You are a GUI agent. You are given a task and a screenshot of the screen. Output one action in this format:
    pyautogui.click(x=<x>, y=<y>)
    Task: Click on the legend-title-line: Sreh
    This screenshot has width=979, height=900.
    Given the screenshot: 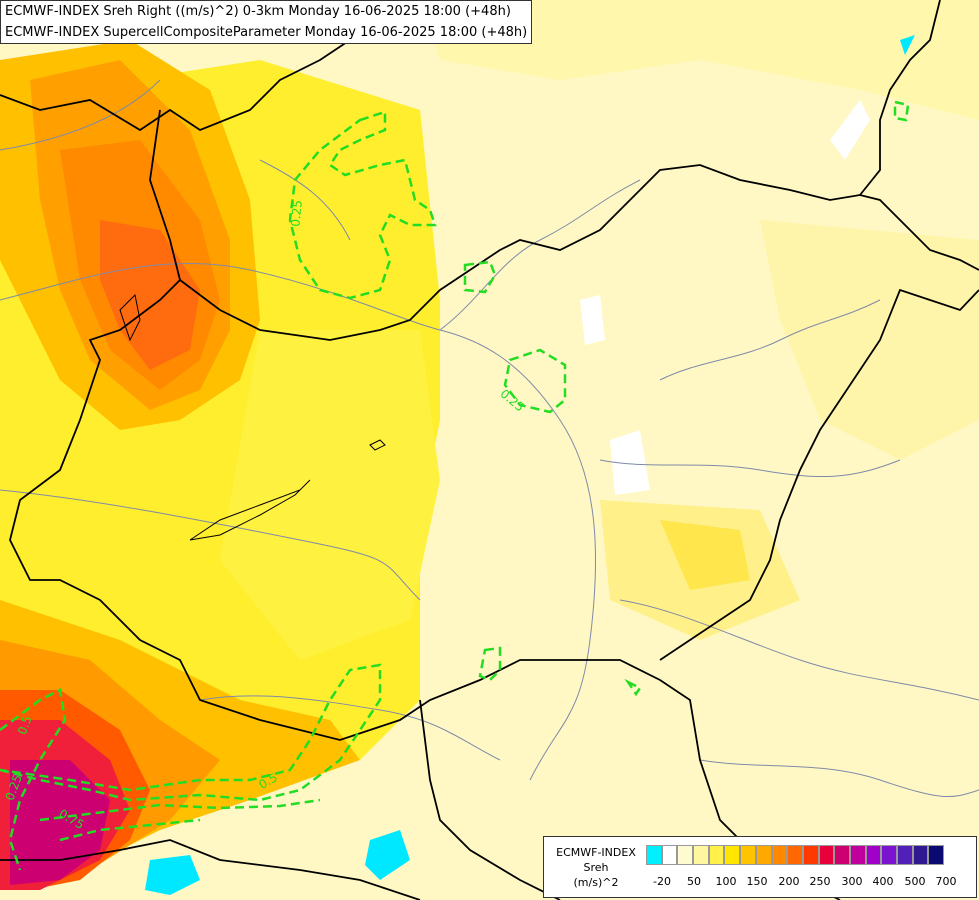 What is the action you would take?
    pyautogui.click(x=596, y=867)
    